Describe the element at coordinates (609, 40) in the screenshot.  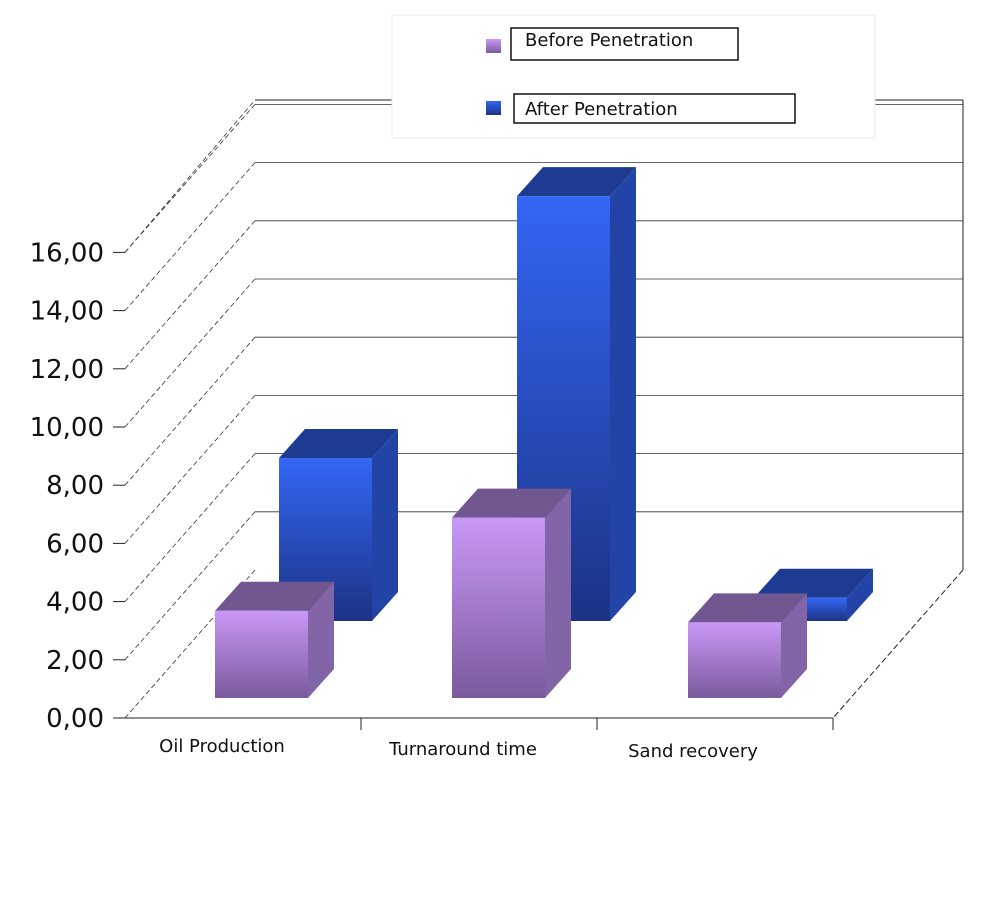
I see `legend-label-before-penetration: Before Penetration` at that location.